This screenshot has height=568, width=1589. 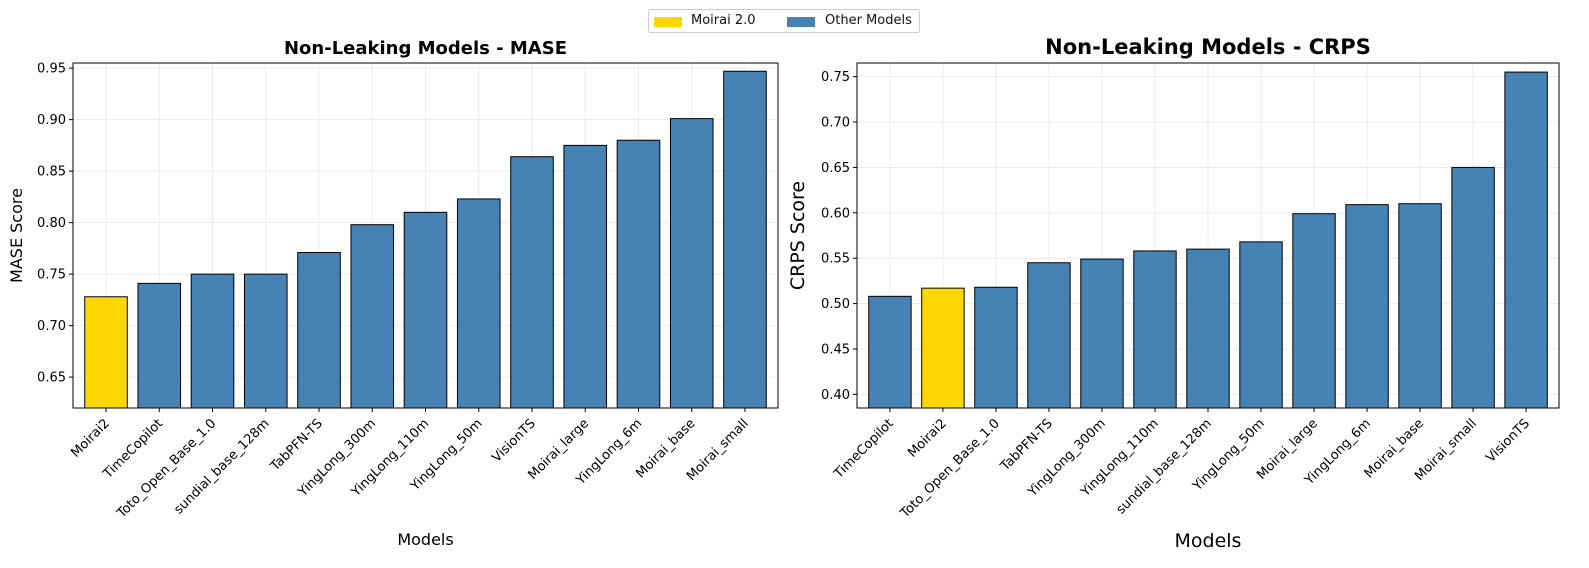 What do you see at coordinates (835, 395) in the screenshot?
I see `y-tick-label: 0.40` at bounding box center [835, 395].